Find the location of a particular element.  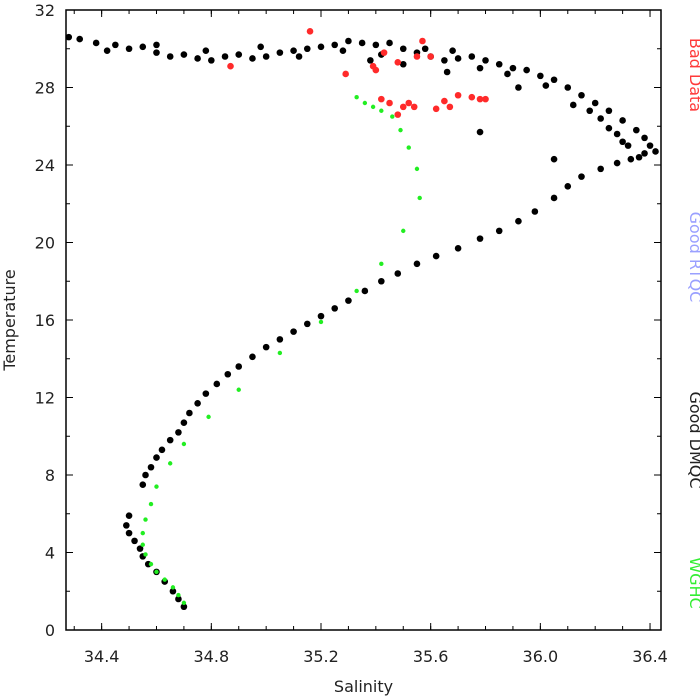

y-tick-label: 20 is located at coordinates (45, 243).